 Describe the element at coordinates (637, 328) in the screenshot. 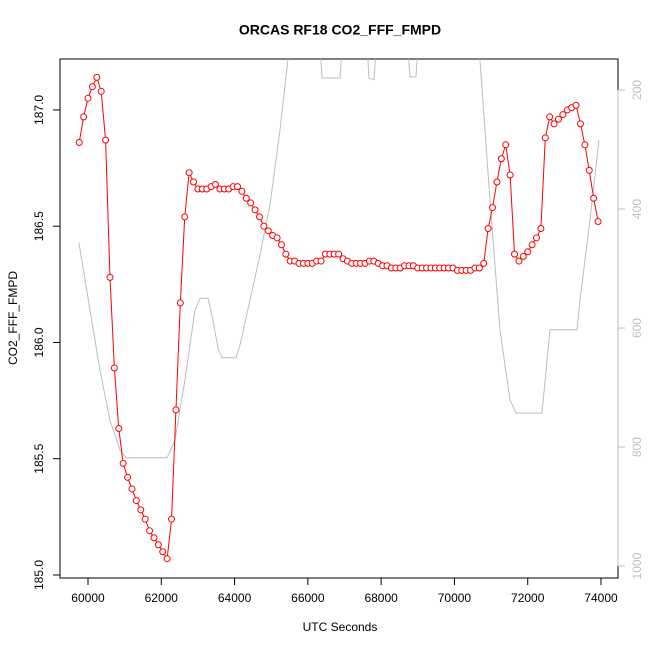

I see `y2-tick-label: 600` at that location.